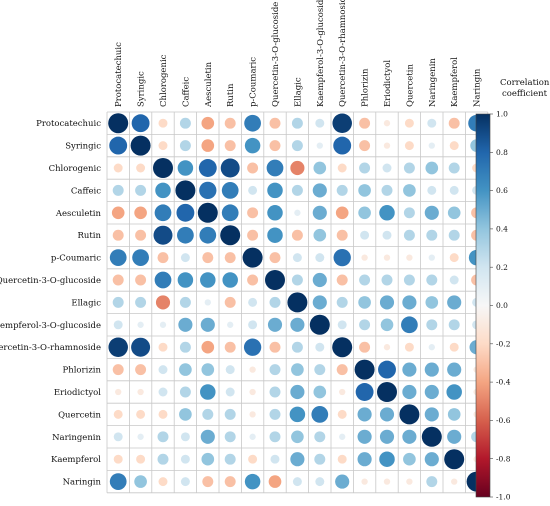 This screenshot has height=506, width=550. I want to click on colorbar-tick-label: -0.2, so click(503, 343).